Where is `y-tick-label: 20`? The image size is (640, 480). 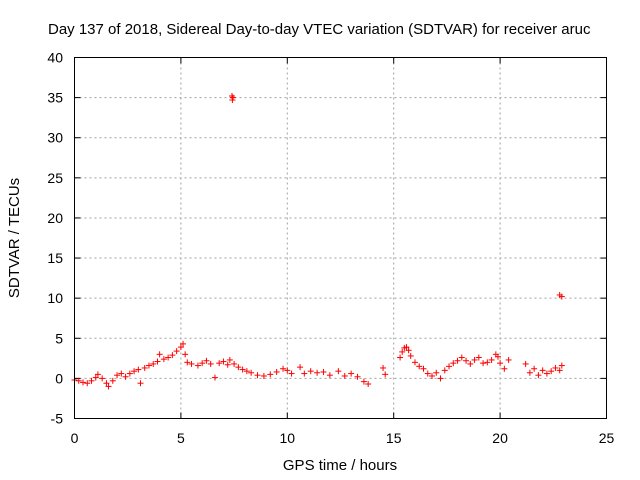
y-tick-label: 20 is located at coordinates (55, 218).